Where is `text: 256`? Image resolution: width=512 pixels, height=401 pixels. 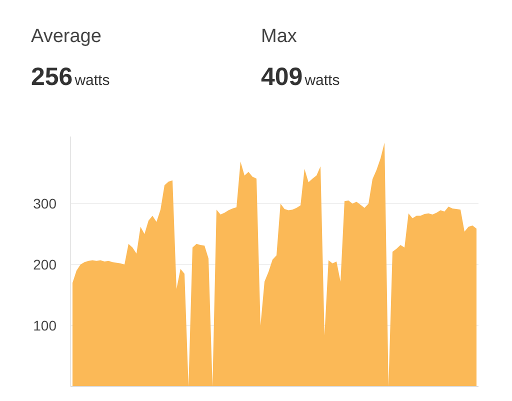 text: 256 is located at coordinates (52, 77).